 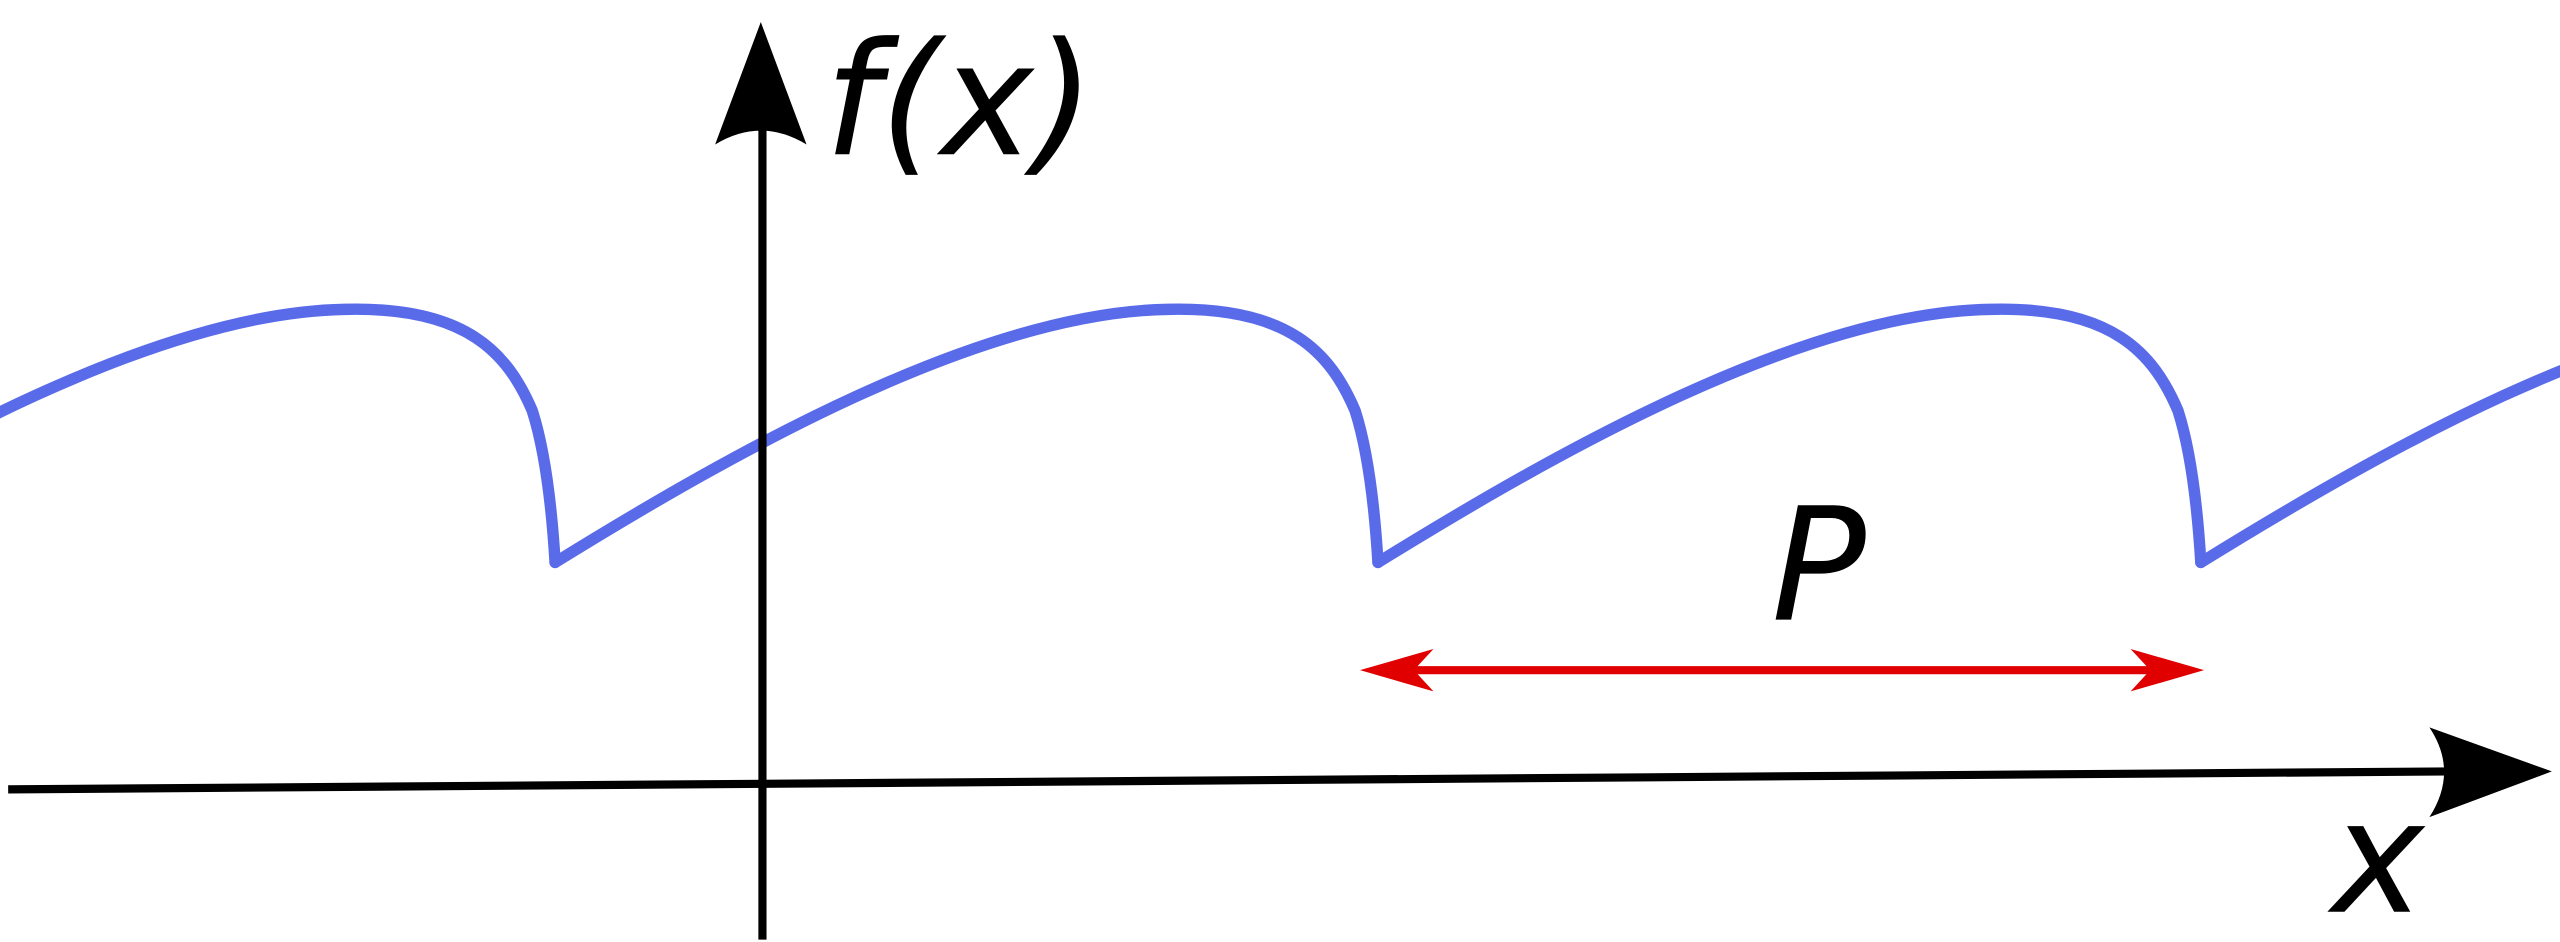 I want to click on x-axis-label: x, so click(x=2376, y=854).